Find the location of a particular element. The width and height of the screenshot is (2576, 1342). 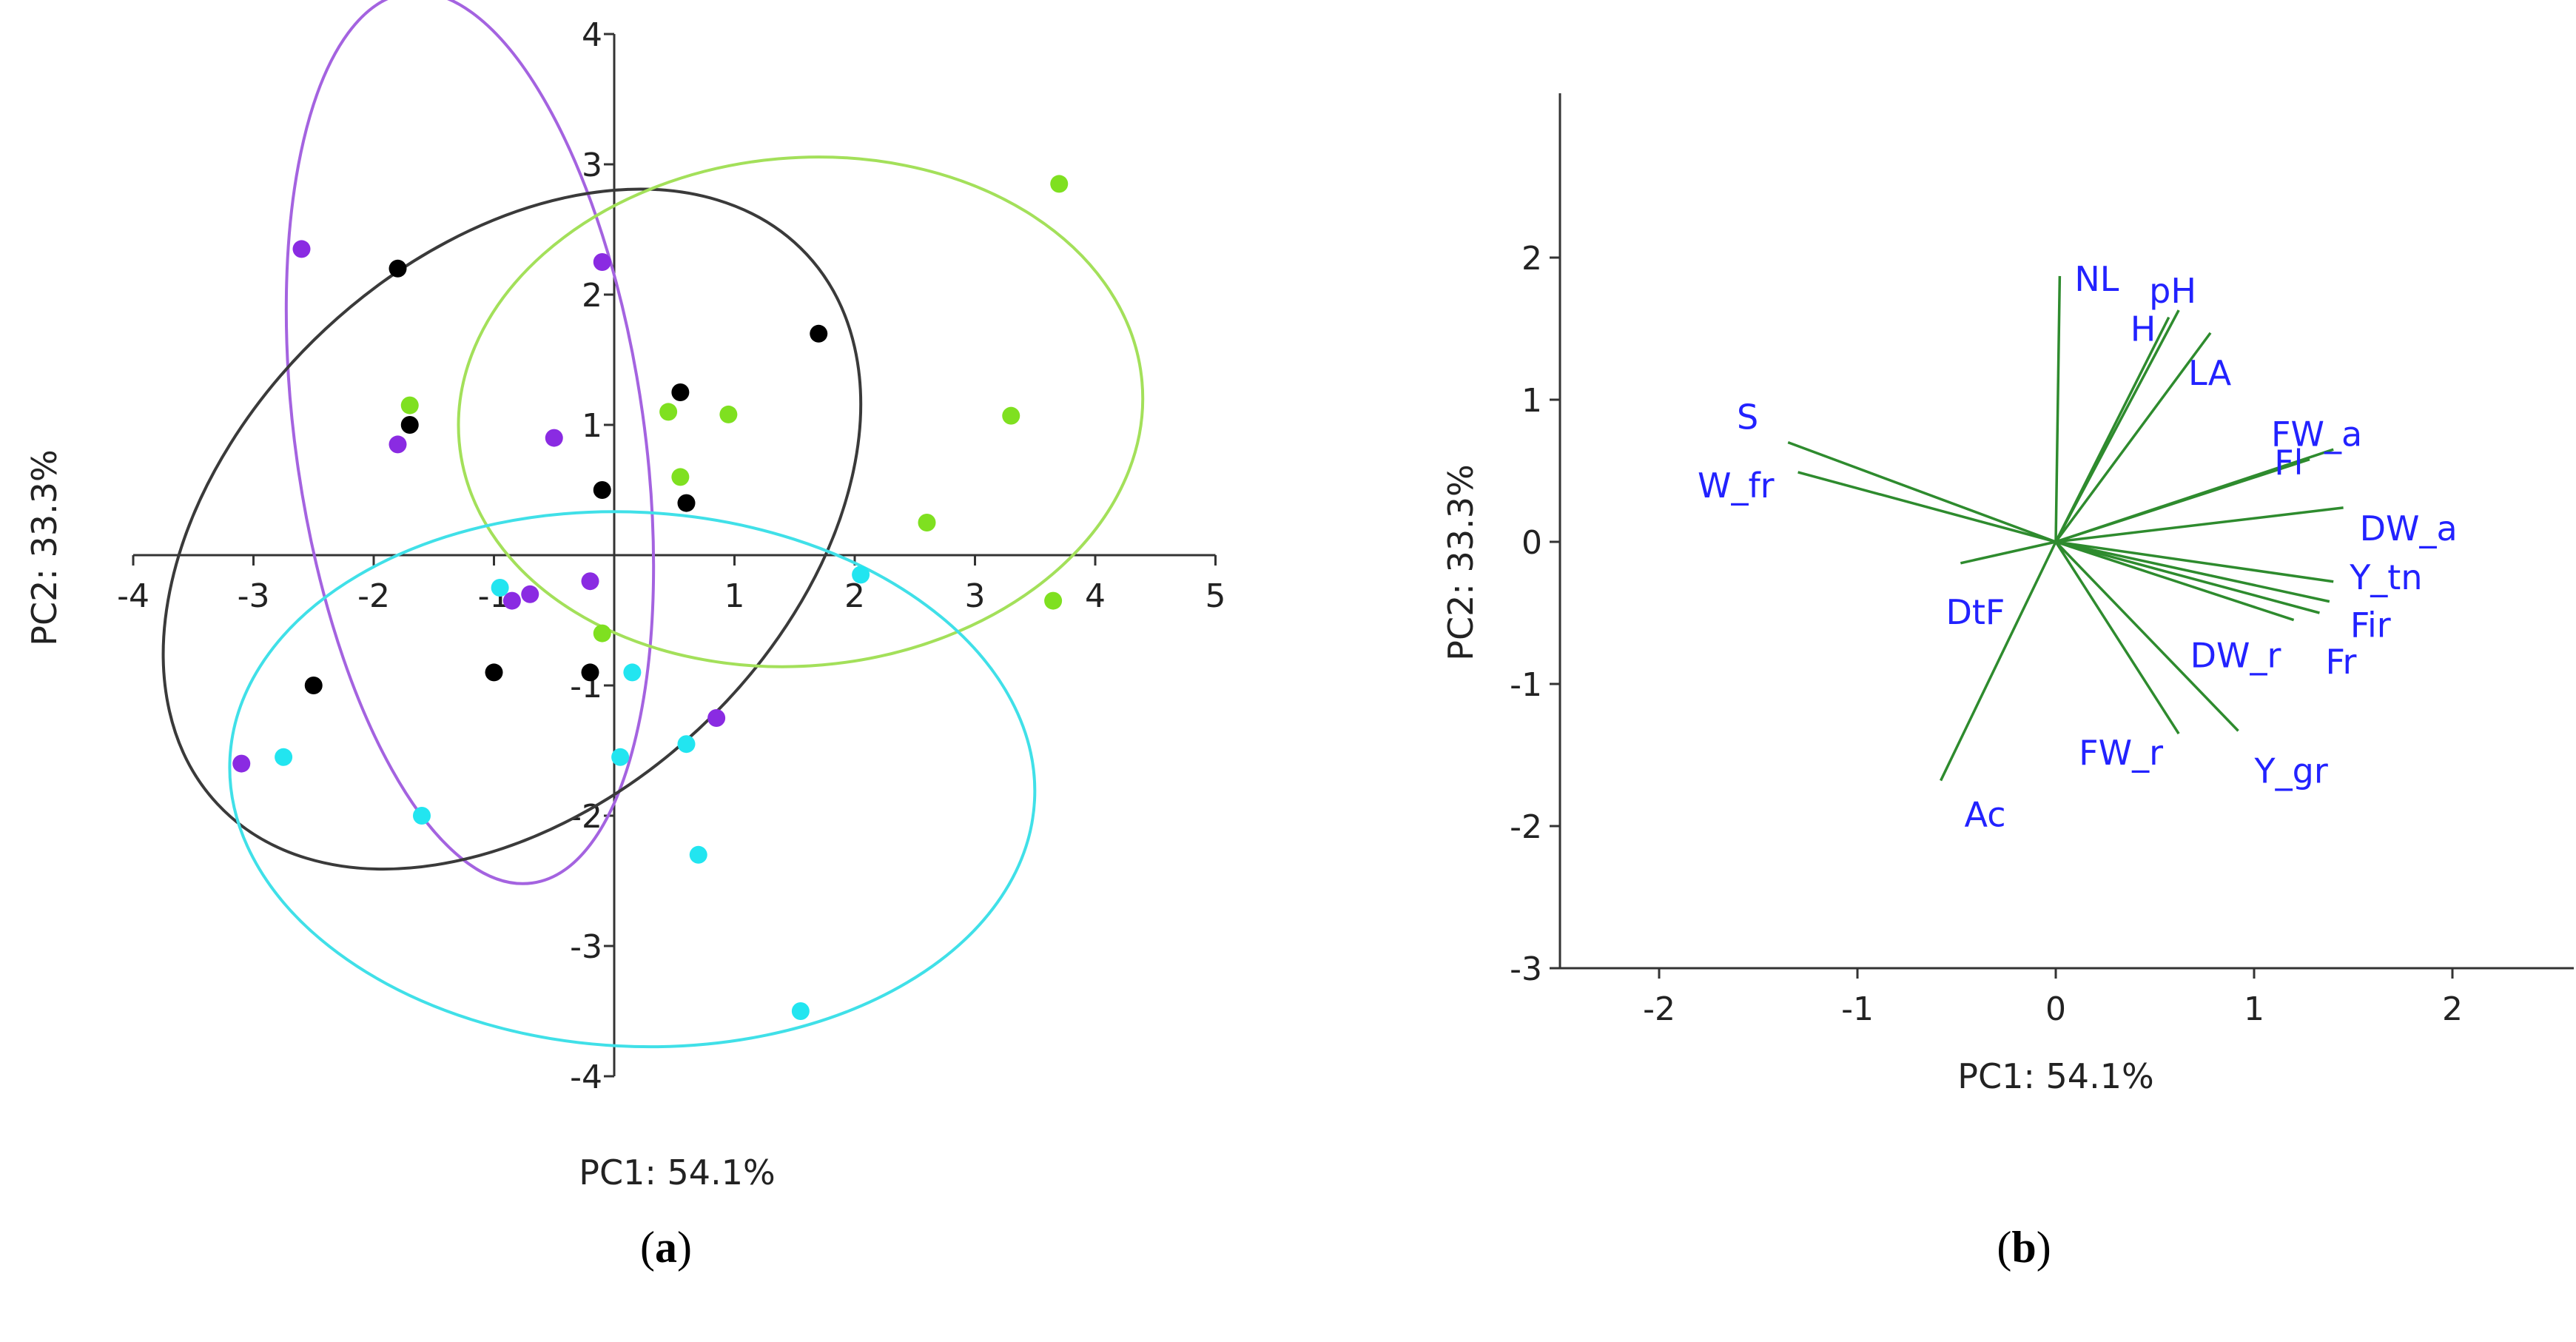

vector-la is located at coordinates (2133, 437).